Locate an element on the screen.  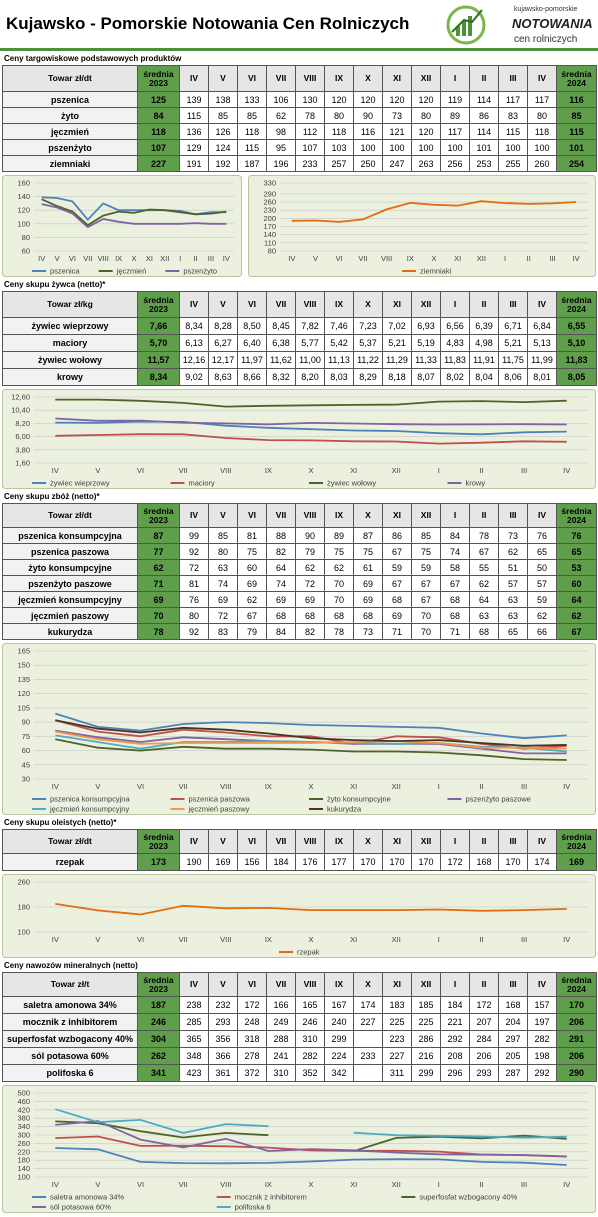
table-cell: 204 is located at coordinates (513, 1022).